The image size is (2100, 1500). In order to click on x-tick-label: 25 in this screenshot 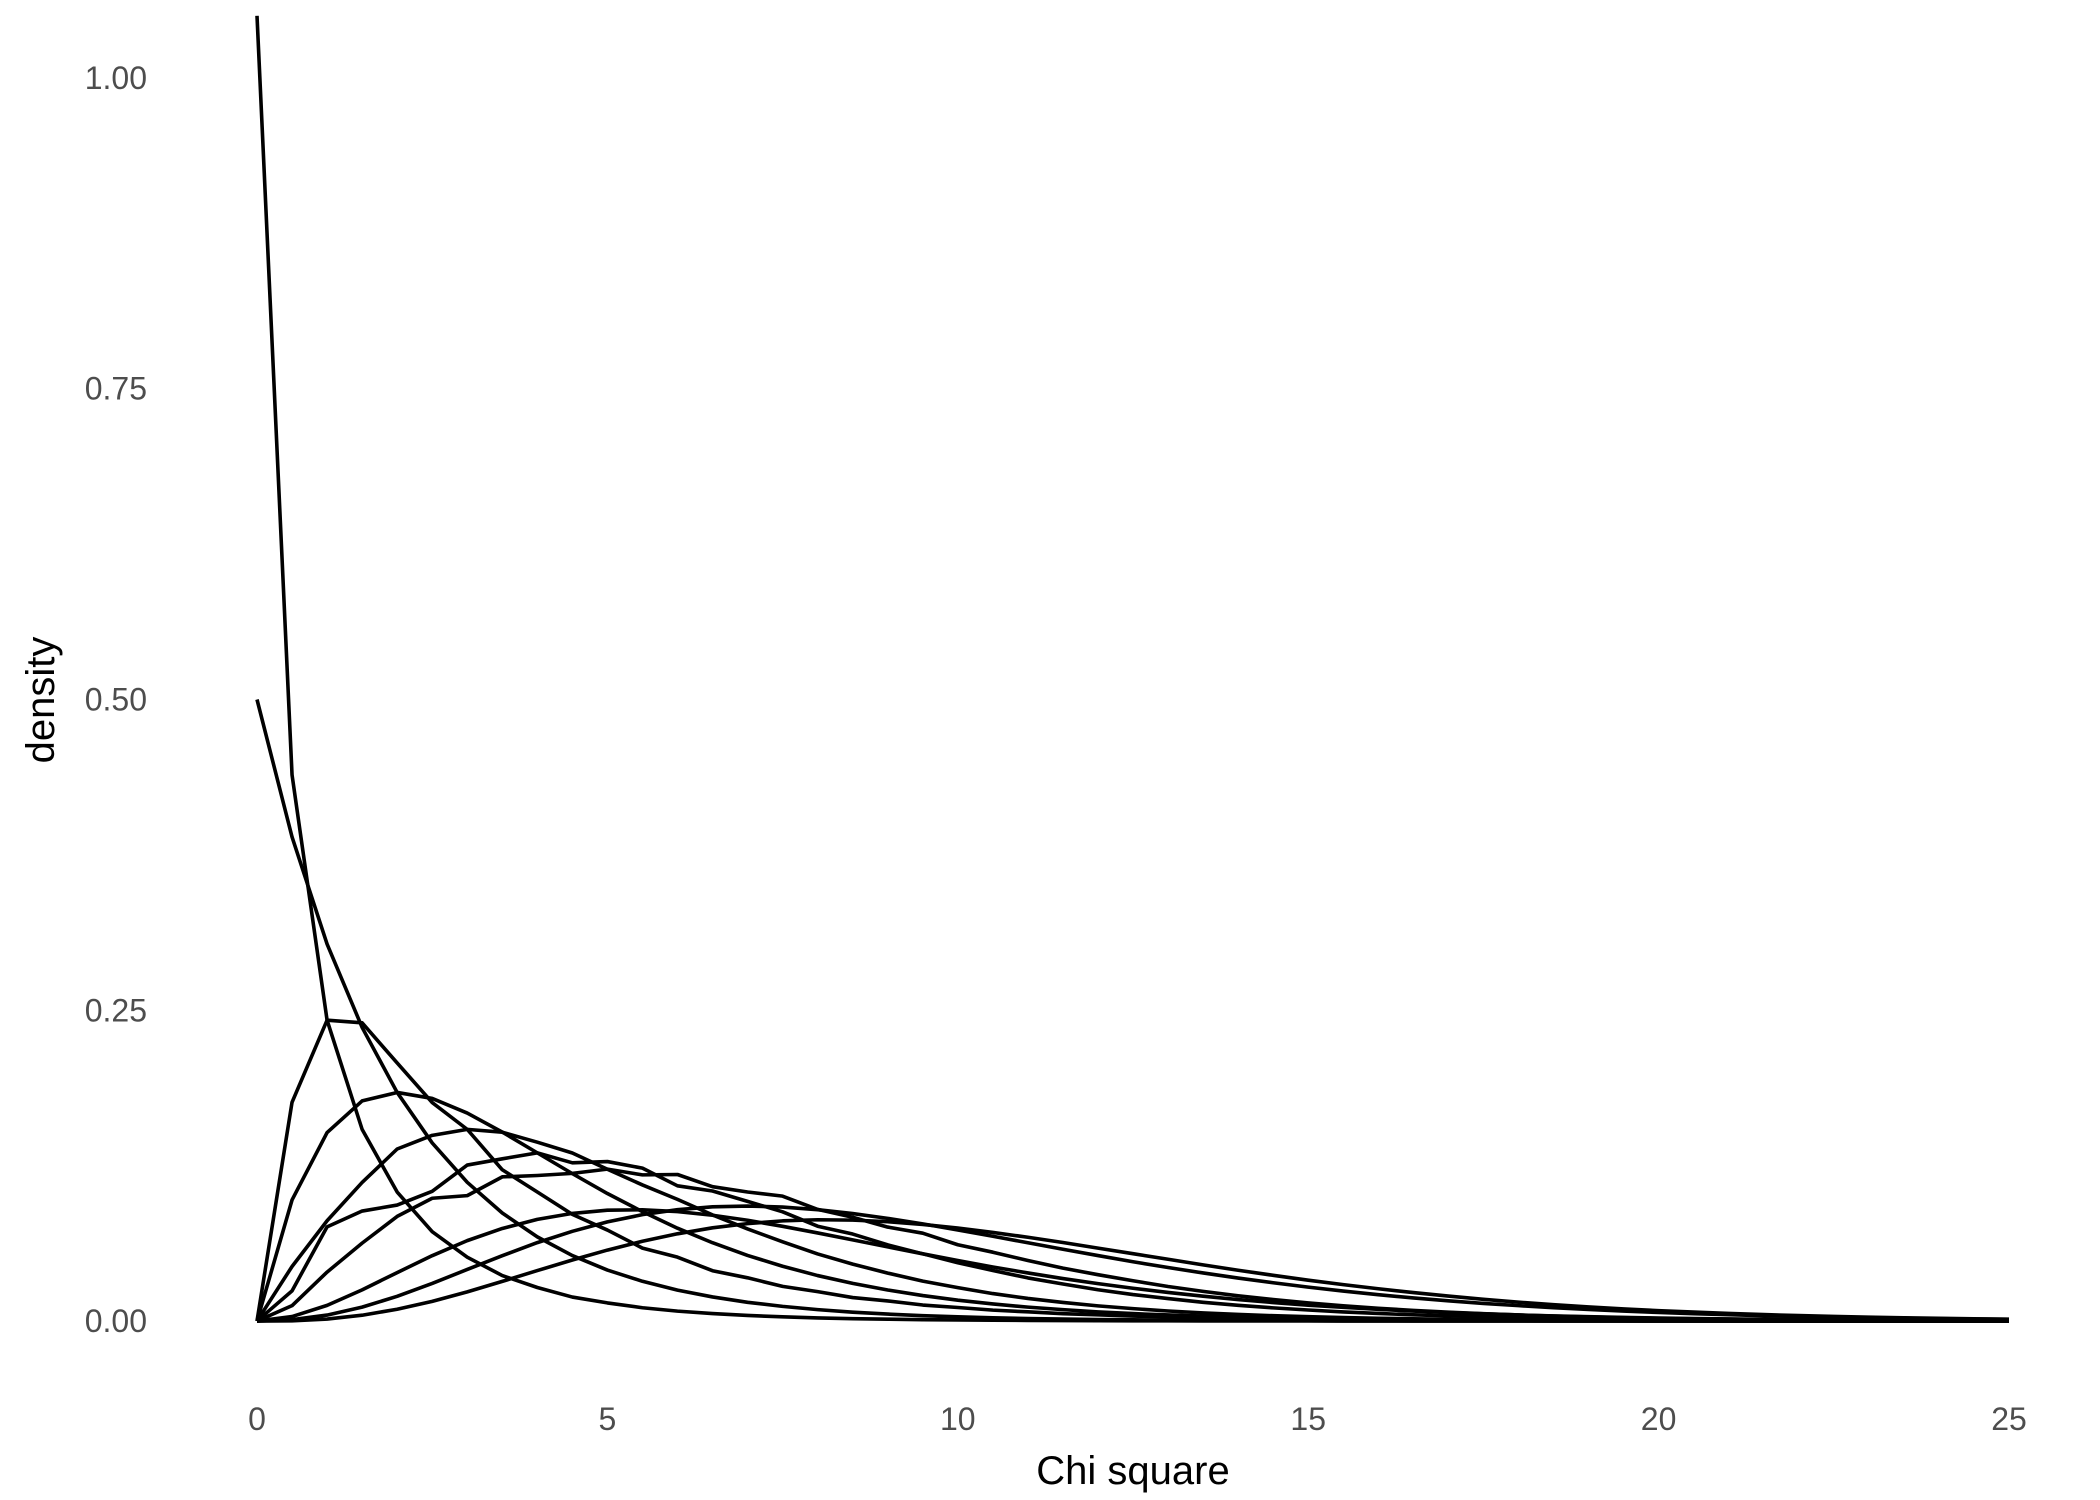, I will do `click(2009, 1419)`.